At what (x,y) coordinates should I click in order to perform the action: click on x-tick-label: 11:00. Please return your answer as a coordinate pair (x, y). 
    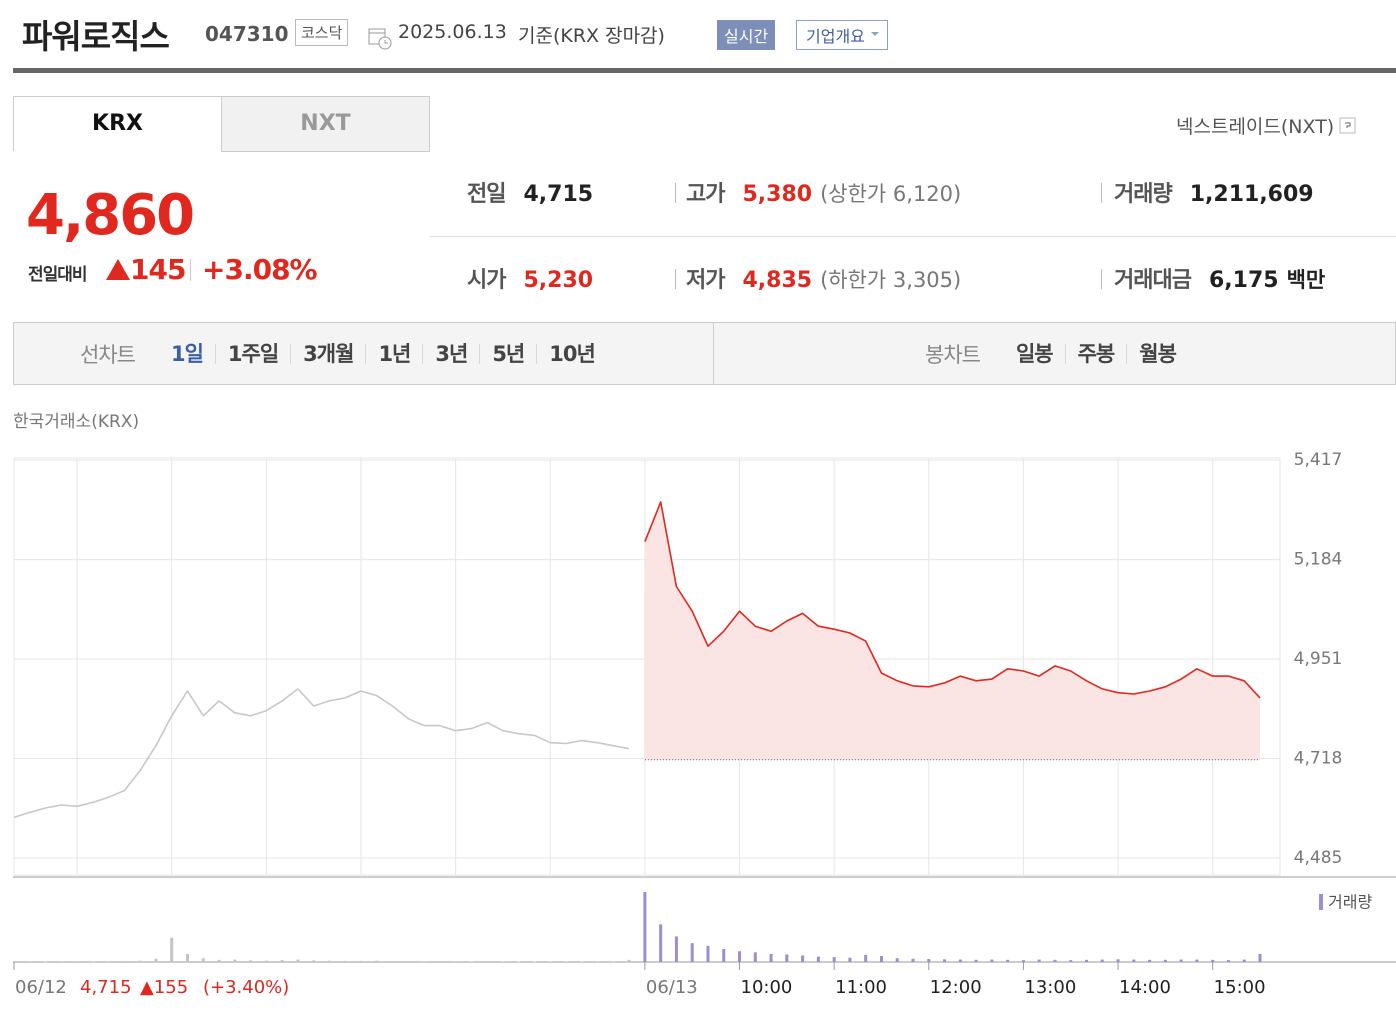
    Looking at the image, I should click on (861, 987).